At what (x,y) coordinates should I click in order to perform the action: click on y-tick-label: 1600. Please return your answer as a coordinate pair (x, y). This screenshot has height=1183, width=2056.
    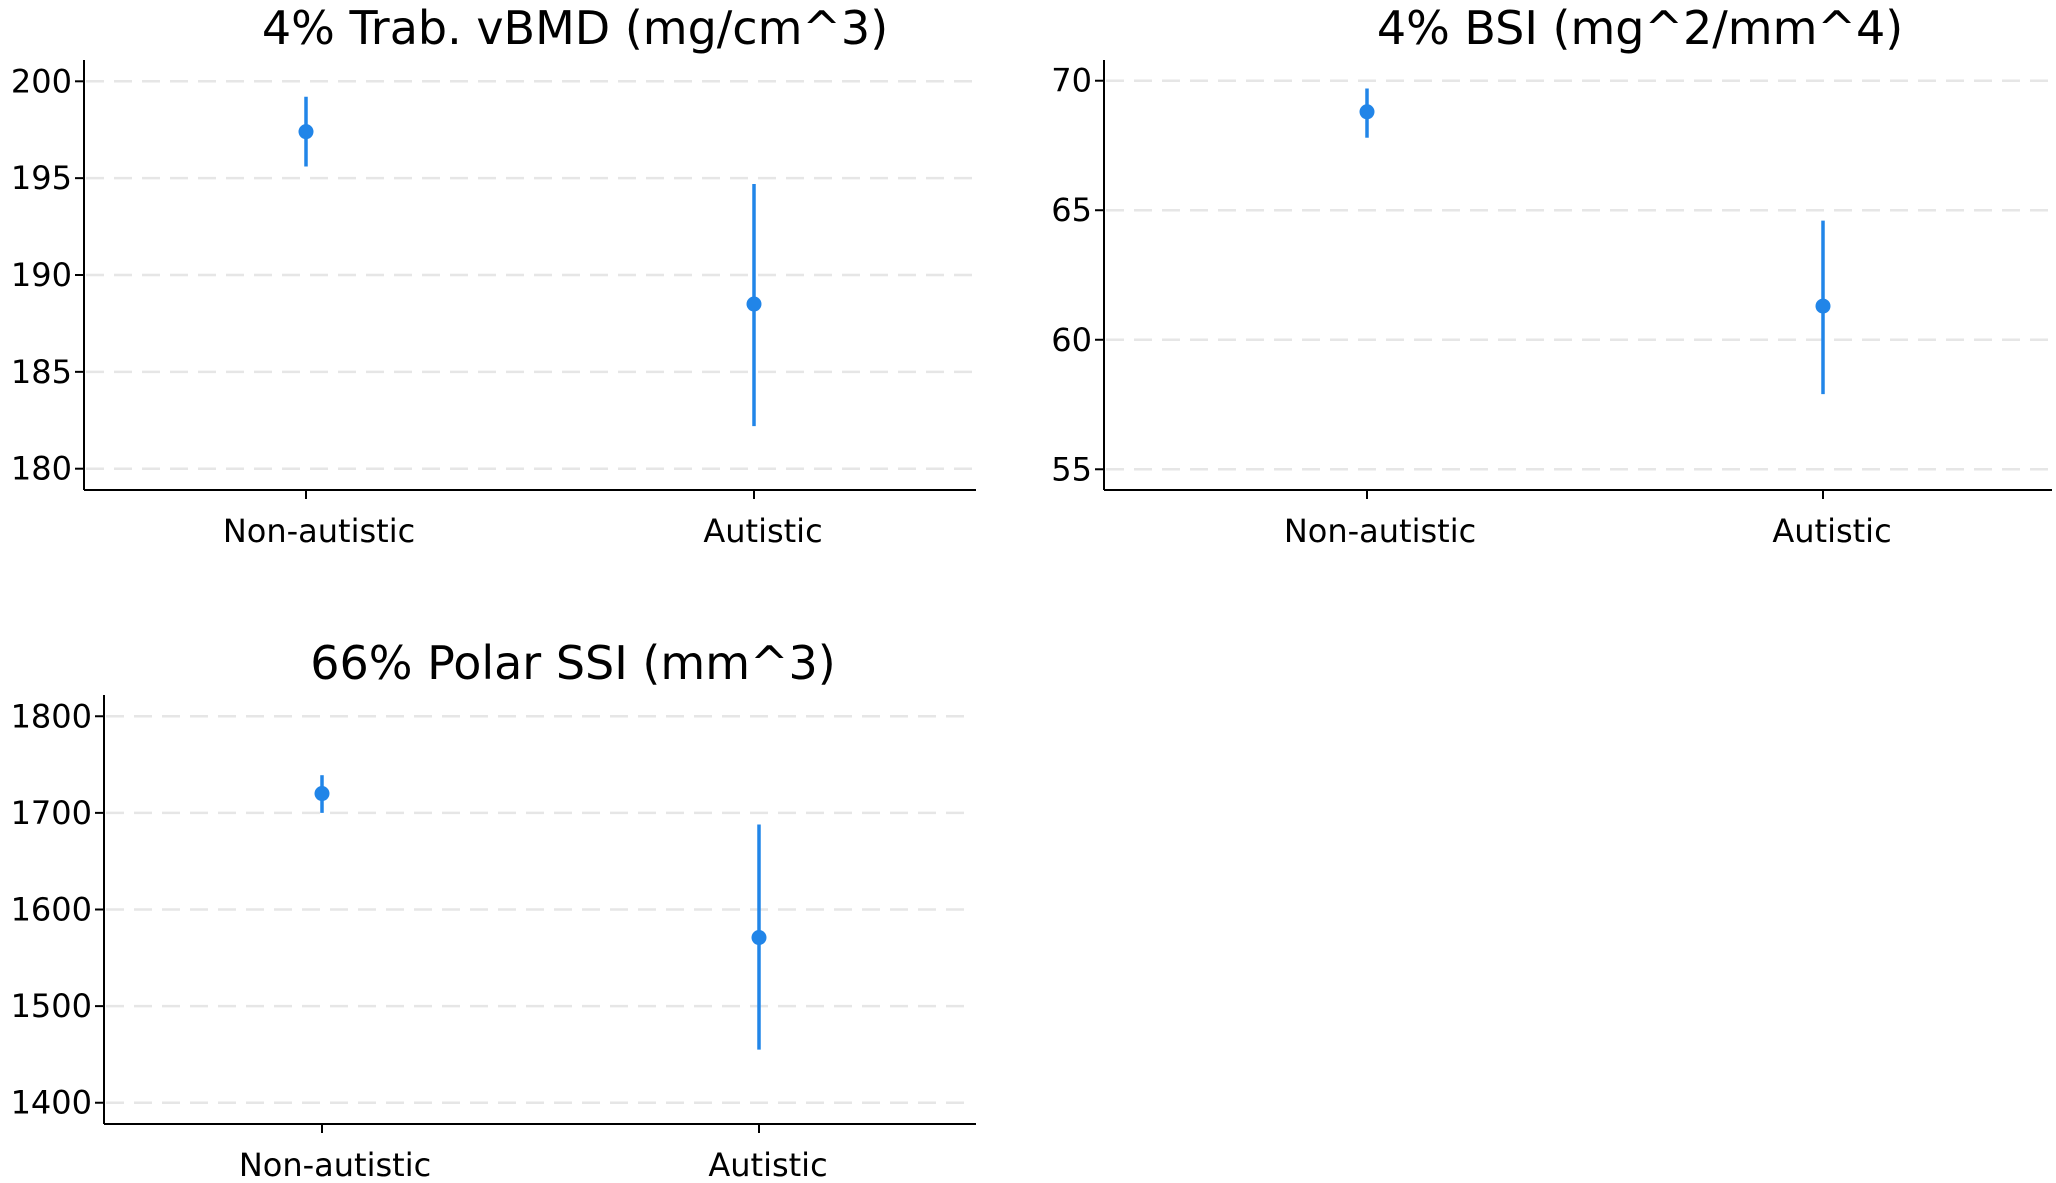
    Looking at the image, I should click on (51, 910).